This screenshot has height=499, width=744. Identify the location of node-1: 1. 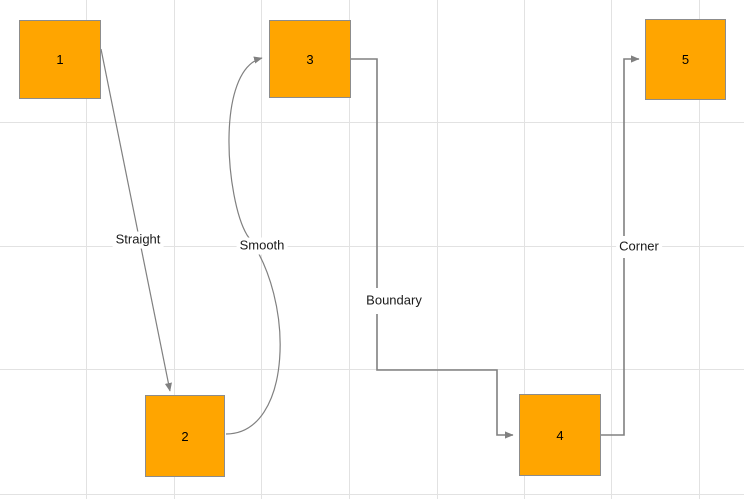
(60, 59).